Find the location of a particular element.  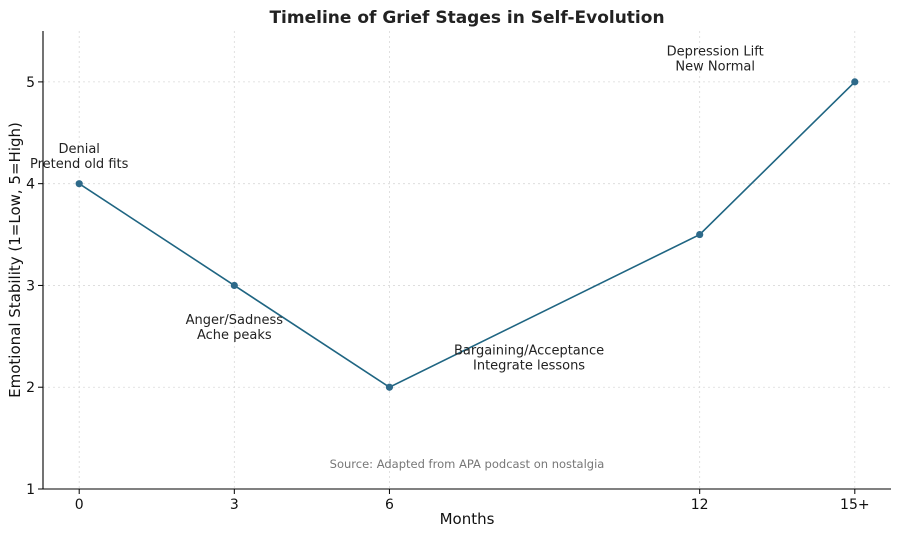

x-tick-label: 15+ is located at coordinates (855, 505).